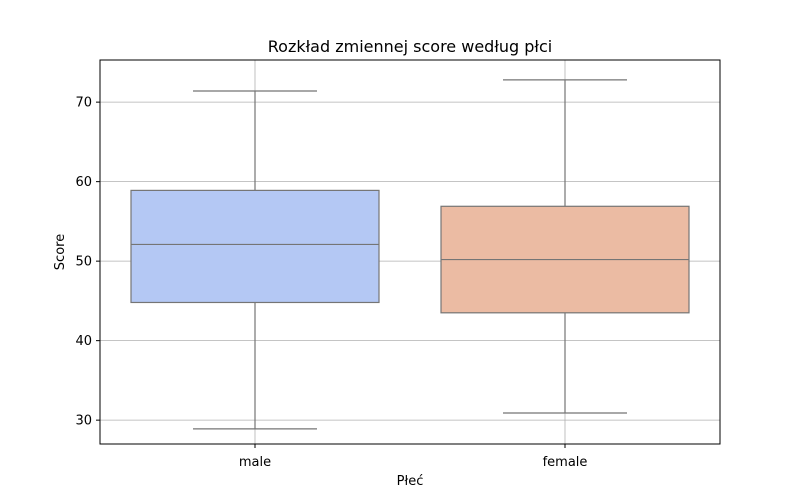 The width and height of the screenshot is (800, 500). What do you see at coordinates (410, 481) in the screenshot?
I see `x-axis-label: Płeć` at bounding box center [410, 481].